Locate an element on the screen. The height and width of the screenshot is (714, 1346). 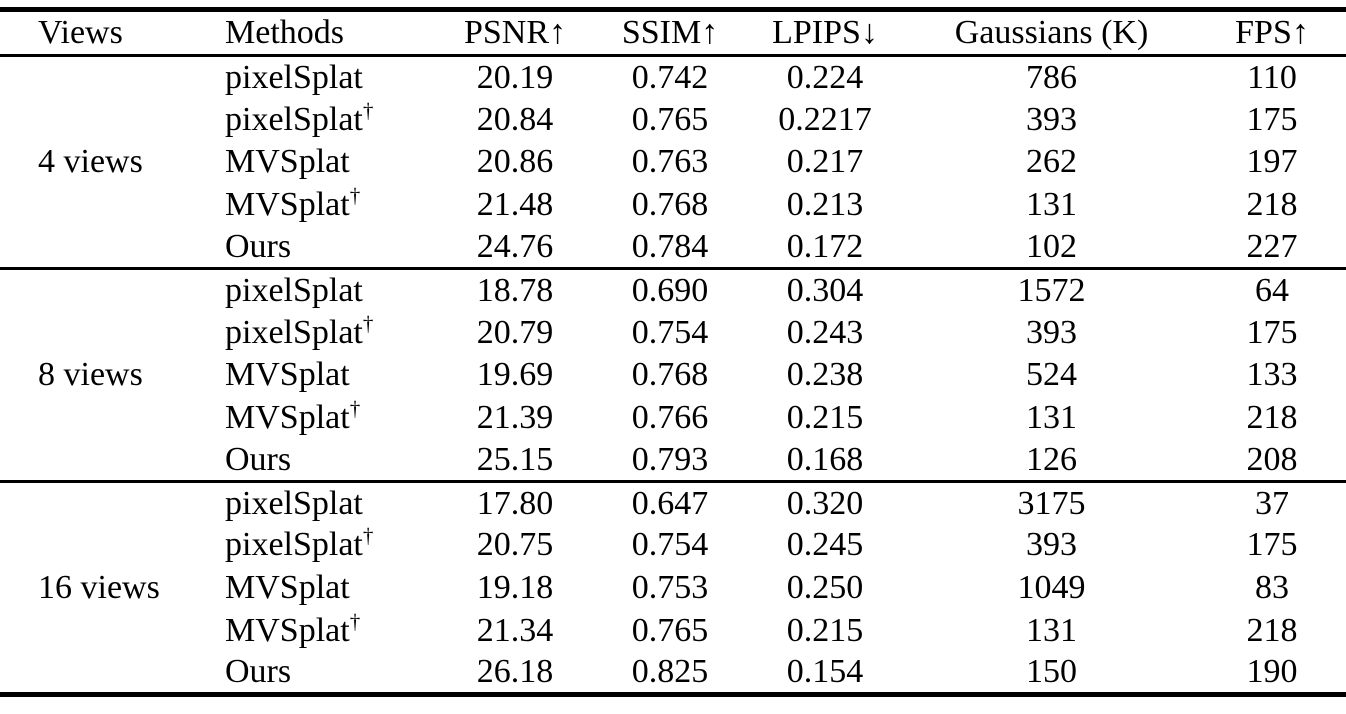
ssim-value: 0.690 is located at coordinates (670, 290).